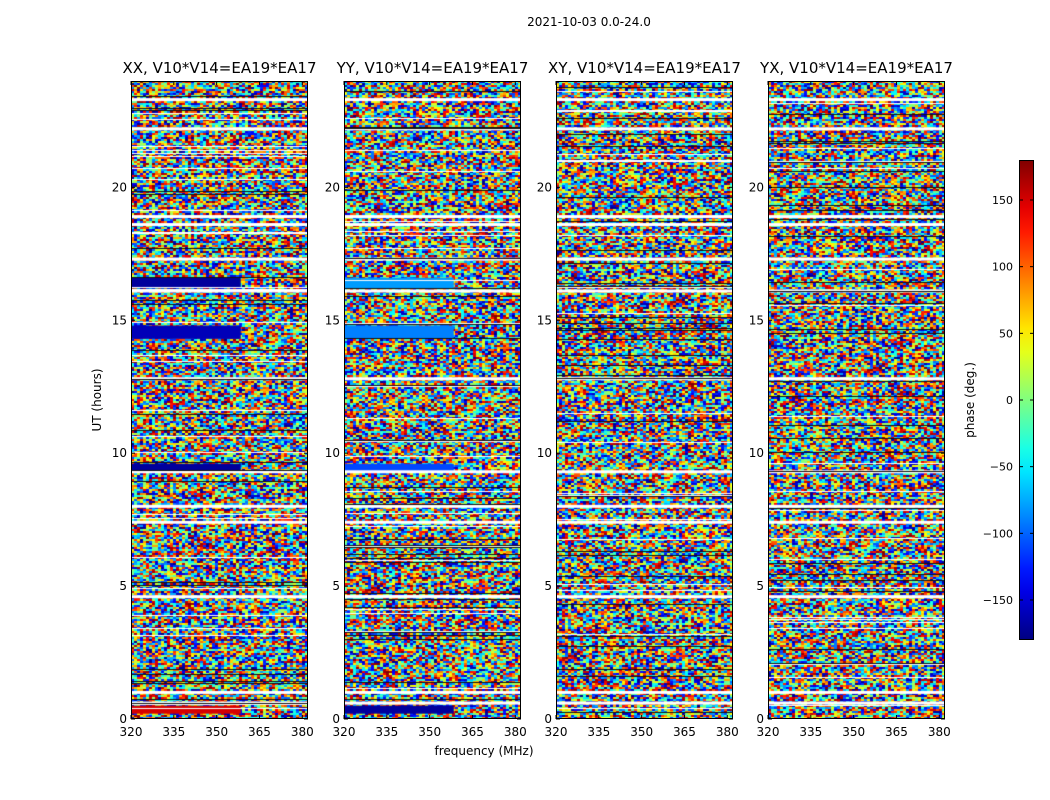 This screenshot has width=1050, height=800. Describe the element at coordinates (1002, 200) in the screenshot. I see `colorbar-tick-label: 150` at that location.